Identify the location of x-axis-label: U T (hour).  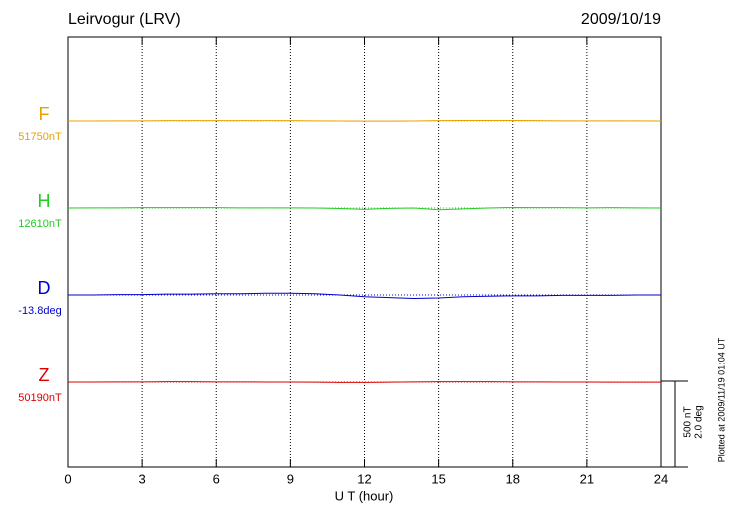
(364, 495).